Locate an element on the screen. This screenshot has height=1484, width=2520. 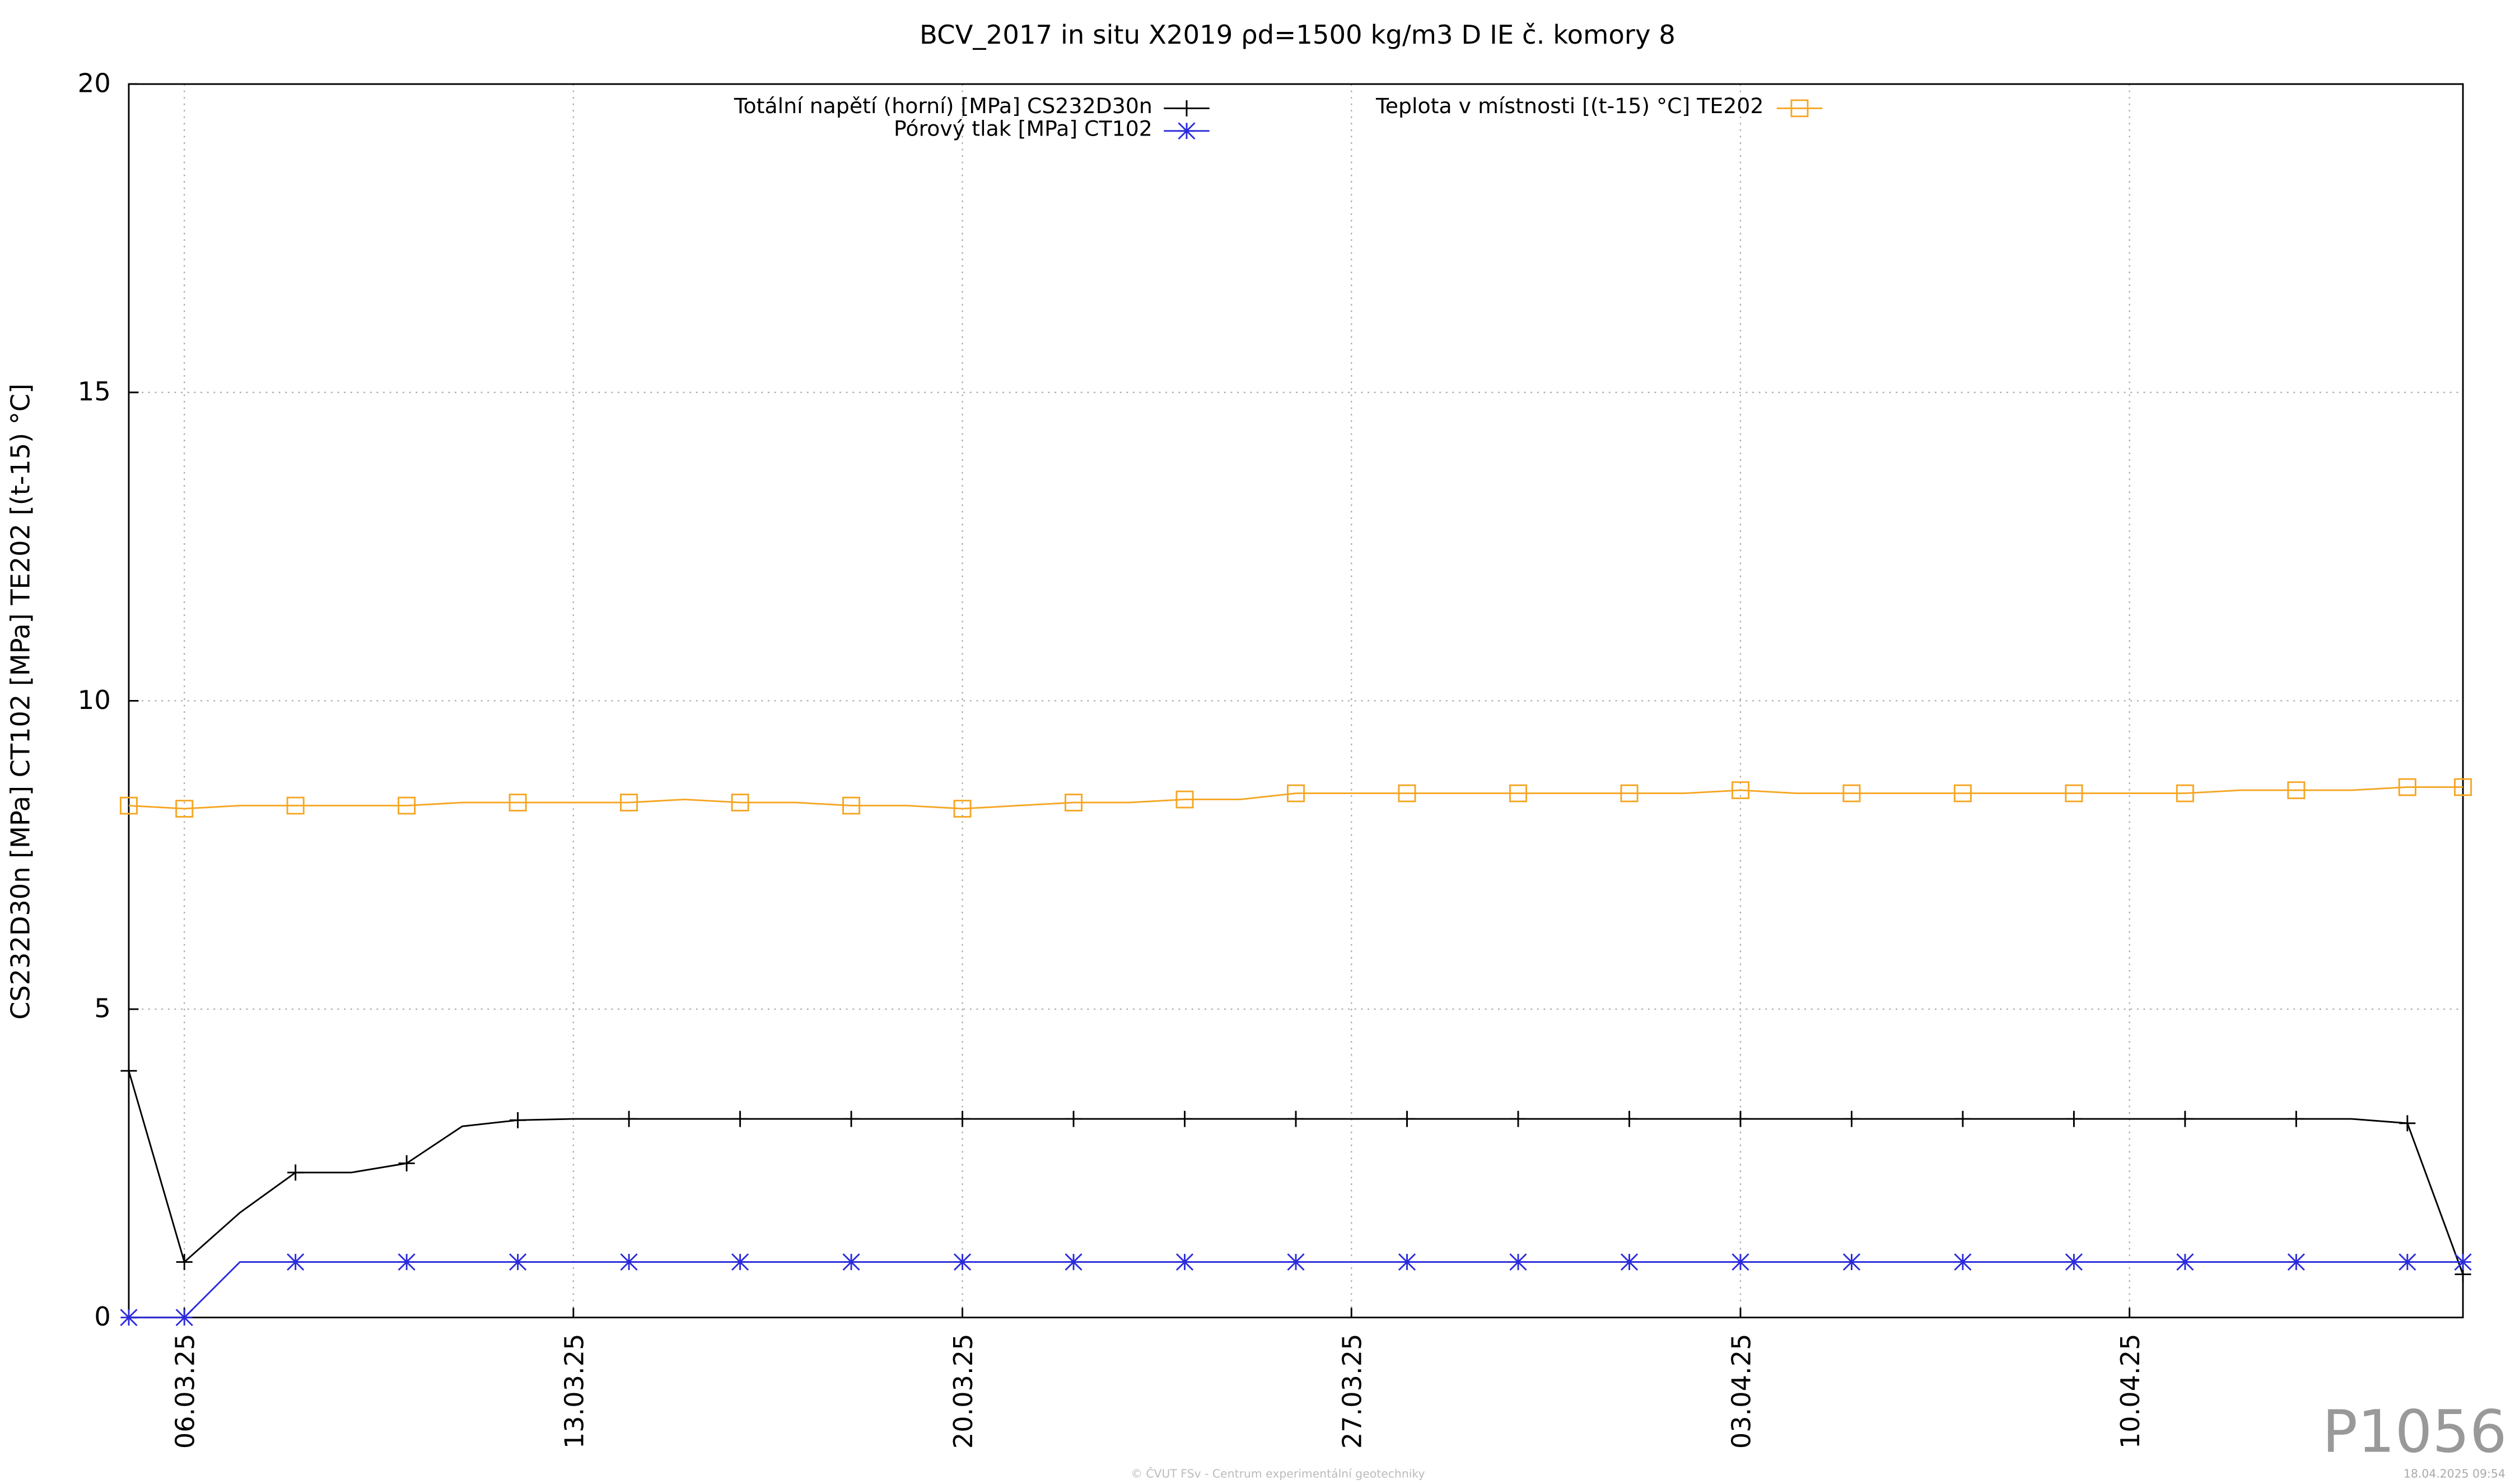
legend-label: Teplota v místnosti [(t-15) °C] TE202 is located at coordinates (1569, 106).